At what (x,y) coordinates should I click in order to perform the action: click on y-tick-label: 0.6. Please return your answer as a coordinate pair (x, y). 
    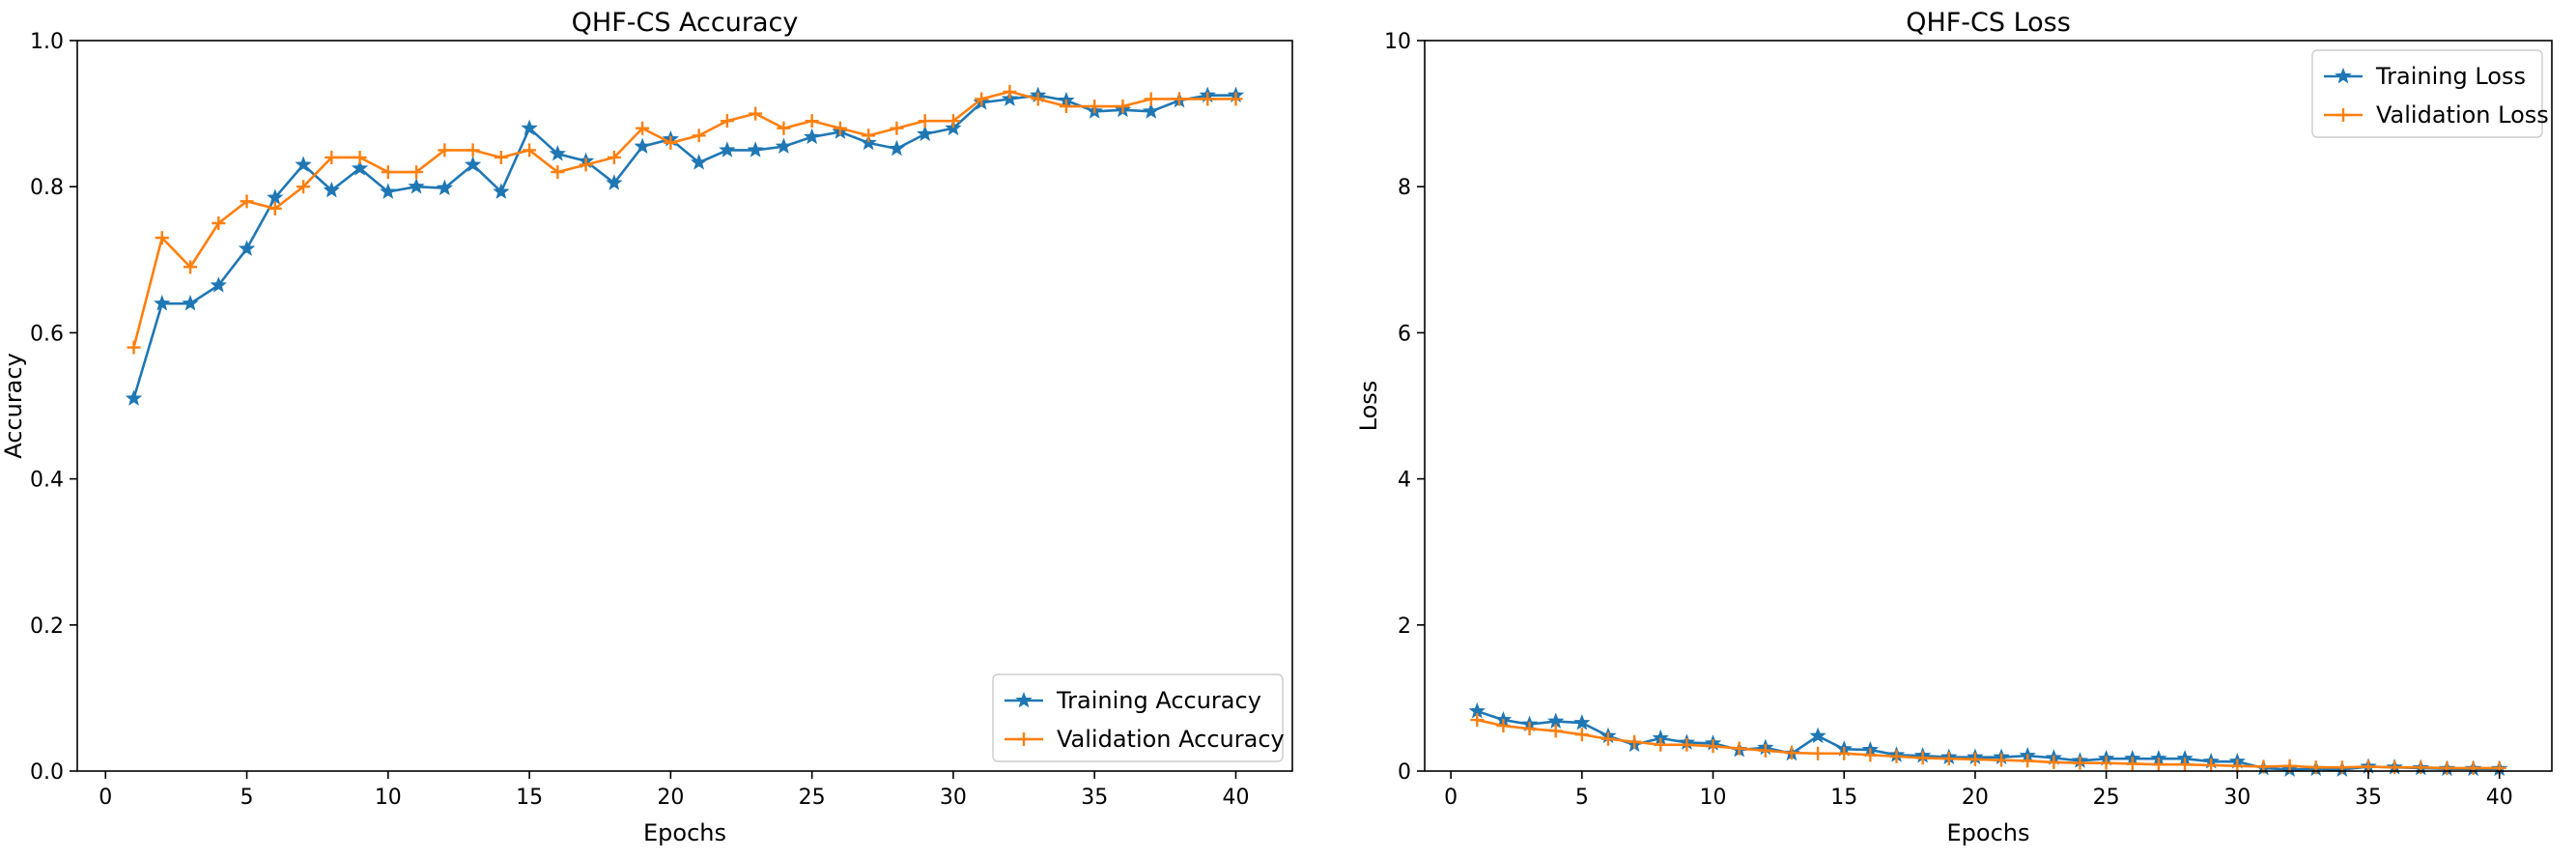
    Looking at the image, I should click on (47, 334).